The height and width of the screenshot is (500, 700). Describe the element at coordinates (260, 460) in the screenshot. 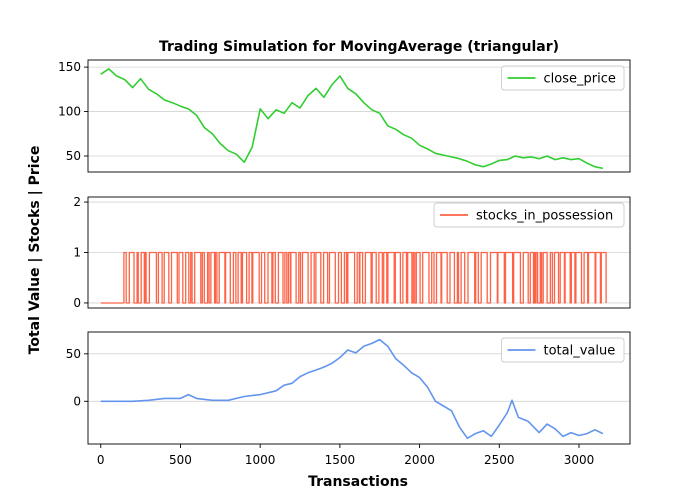

I see `x-tick-label: 1000` at that location.